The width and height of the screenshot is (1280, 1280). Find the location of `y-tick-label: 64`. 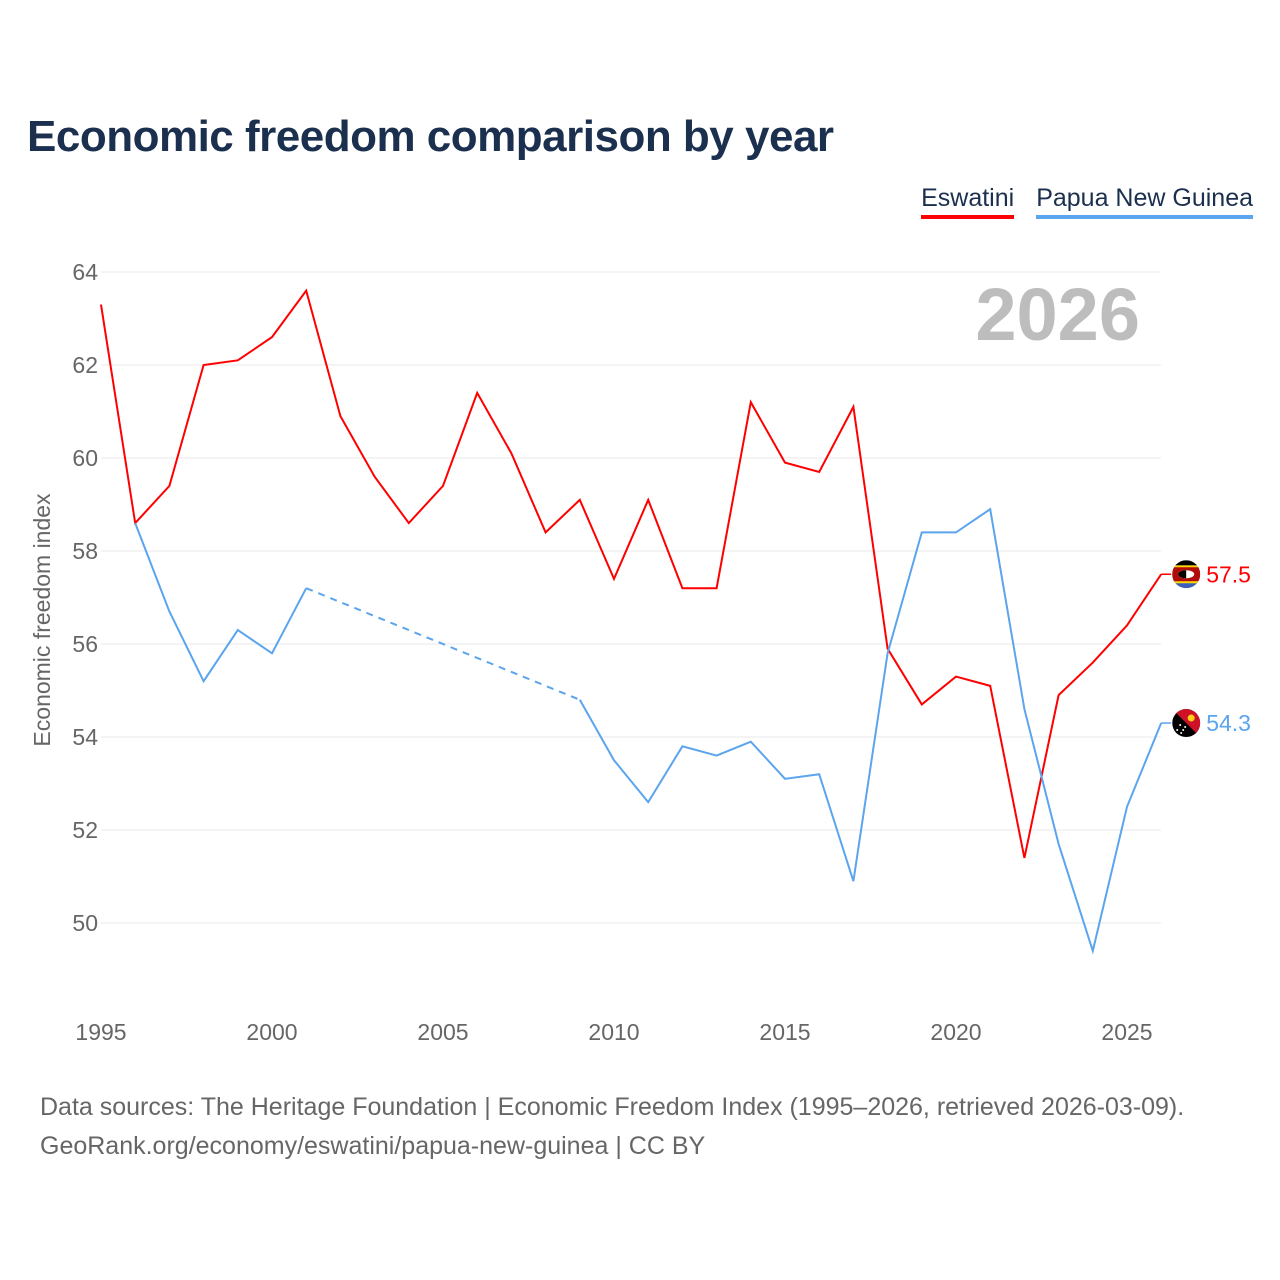

y-tick-label: 64 is located at coordinates (85, 272).